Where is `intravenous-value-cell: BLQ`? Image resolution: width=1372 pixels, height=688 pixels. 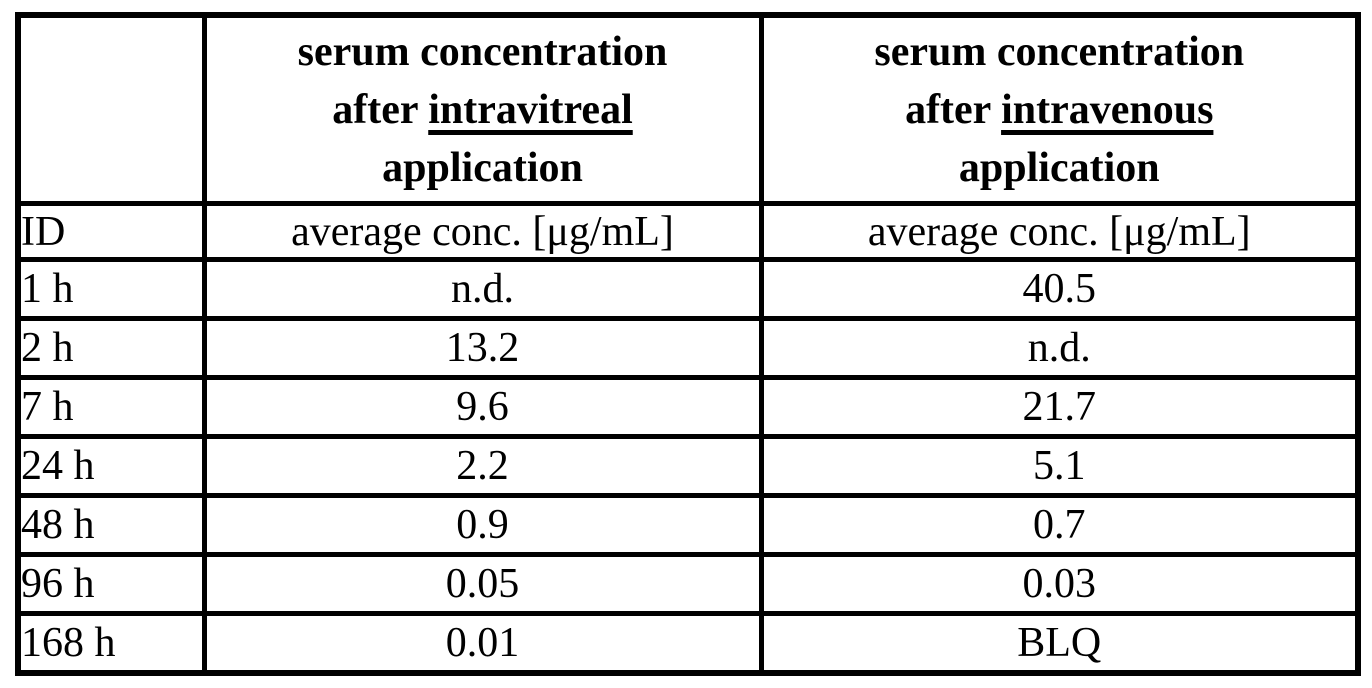 intravenous-value-cell: BLQ is located at coordinates (1059, 643).